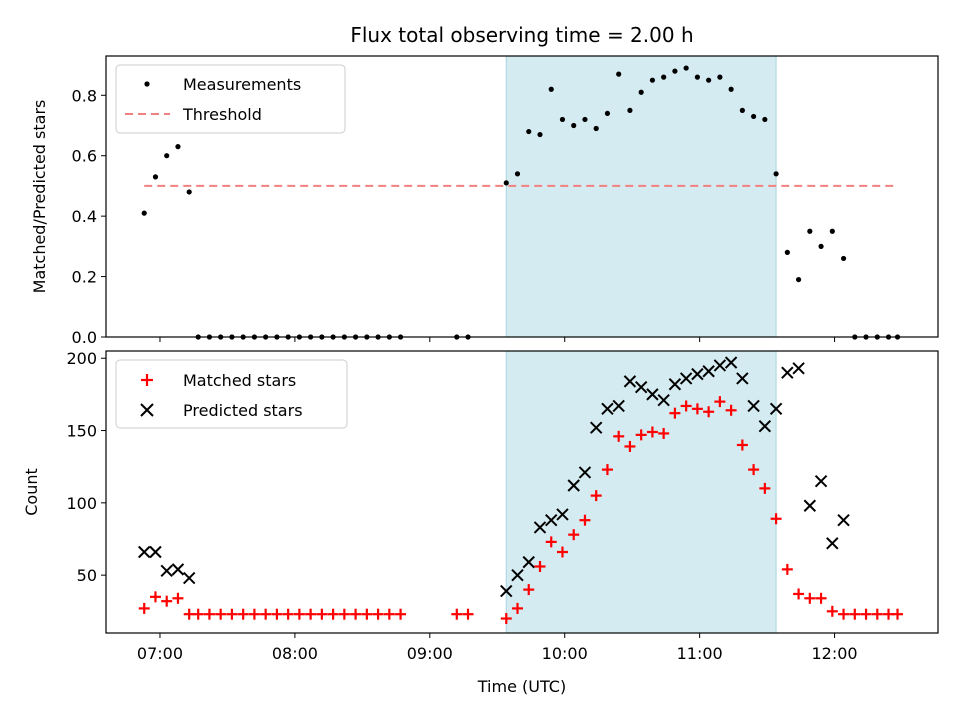 The image size is (960, 720). What do you see at coordinates (81, 431) in the screenshot?
I see `y-tick-label: 150` at bounding box center [81, 431].